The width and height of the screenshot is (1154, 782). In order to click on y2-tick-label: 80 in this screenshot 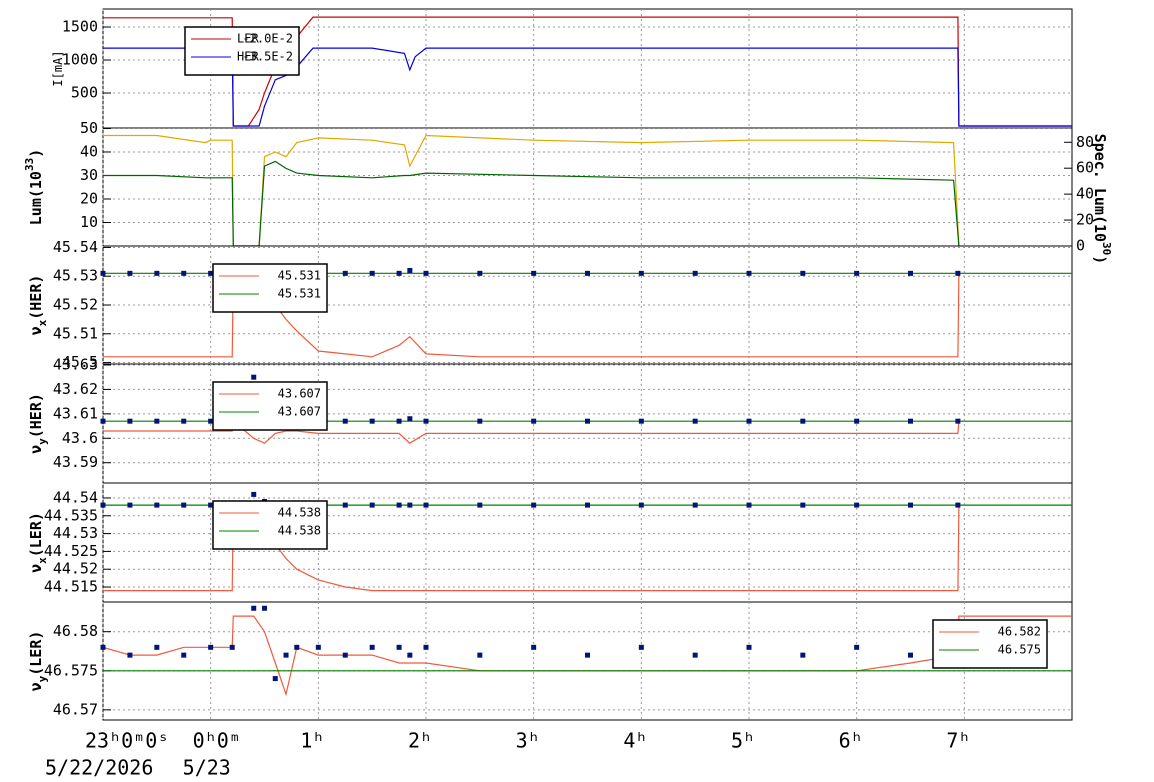, I will do `click(1085, 142)`.